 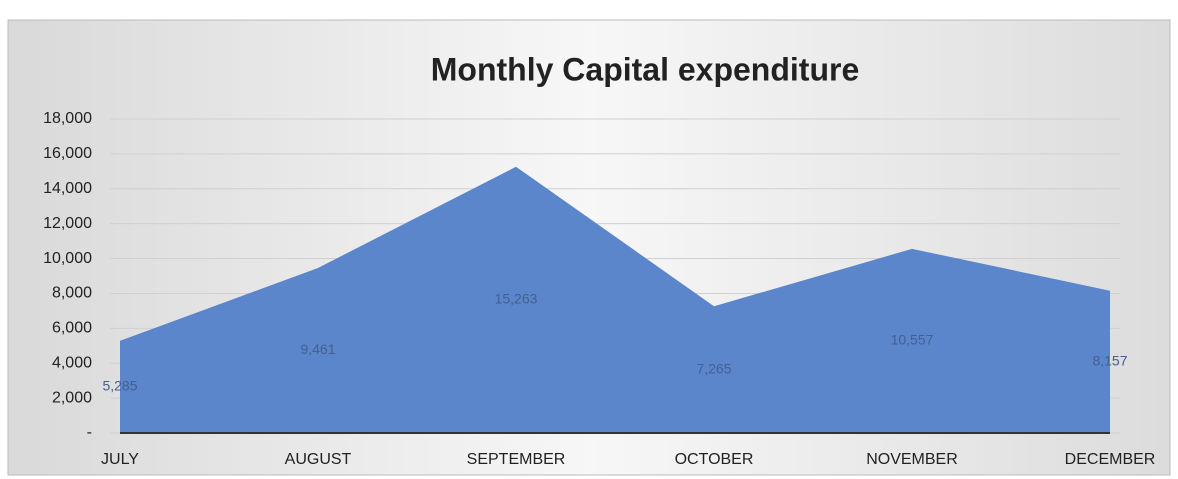 I want to click on y-tick-label: 14,000, so click(x=67, y=188).